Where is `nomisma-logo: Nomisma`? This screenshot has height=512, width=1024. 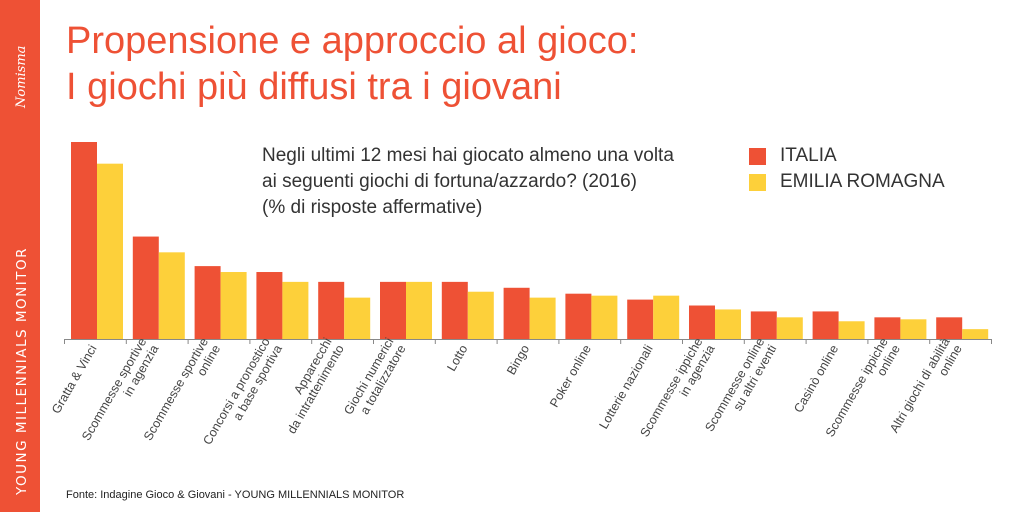 nomisma-logo: Nomisma is located at coordinates (21, 77).